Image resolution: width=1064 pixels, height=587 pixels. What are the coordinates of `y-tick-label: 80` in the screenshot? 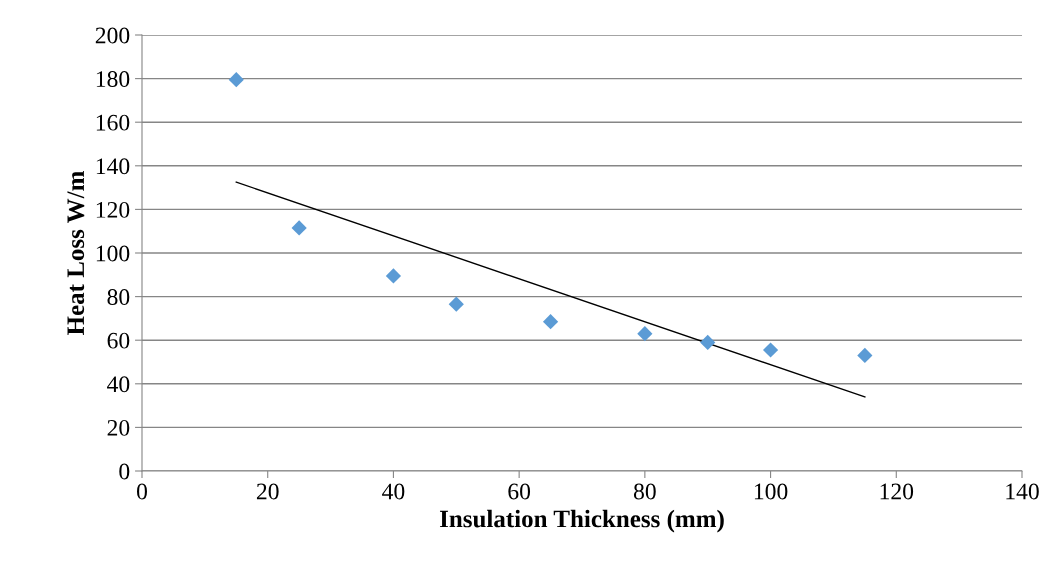 It's located at (118, 297).